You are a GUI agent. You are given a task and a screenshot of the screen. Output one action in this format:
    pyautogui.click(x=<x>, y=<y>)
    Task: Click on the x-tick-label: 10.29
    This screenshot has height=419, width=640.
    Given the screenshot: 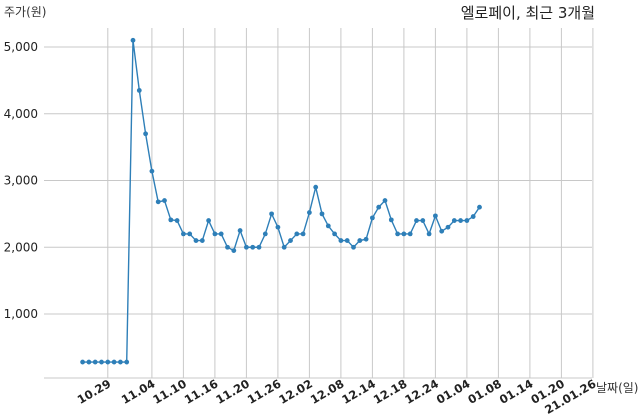 What is the action you would take?
    pyautogui.click(x=94, y=391)
    